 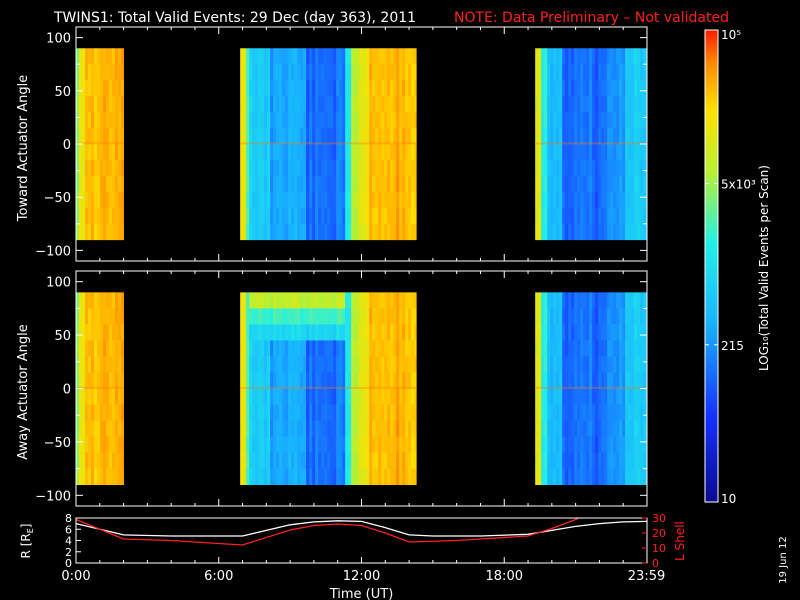 I want to click on ytick-label: 50, so click(x=62, y=92).